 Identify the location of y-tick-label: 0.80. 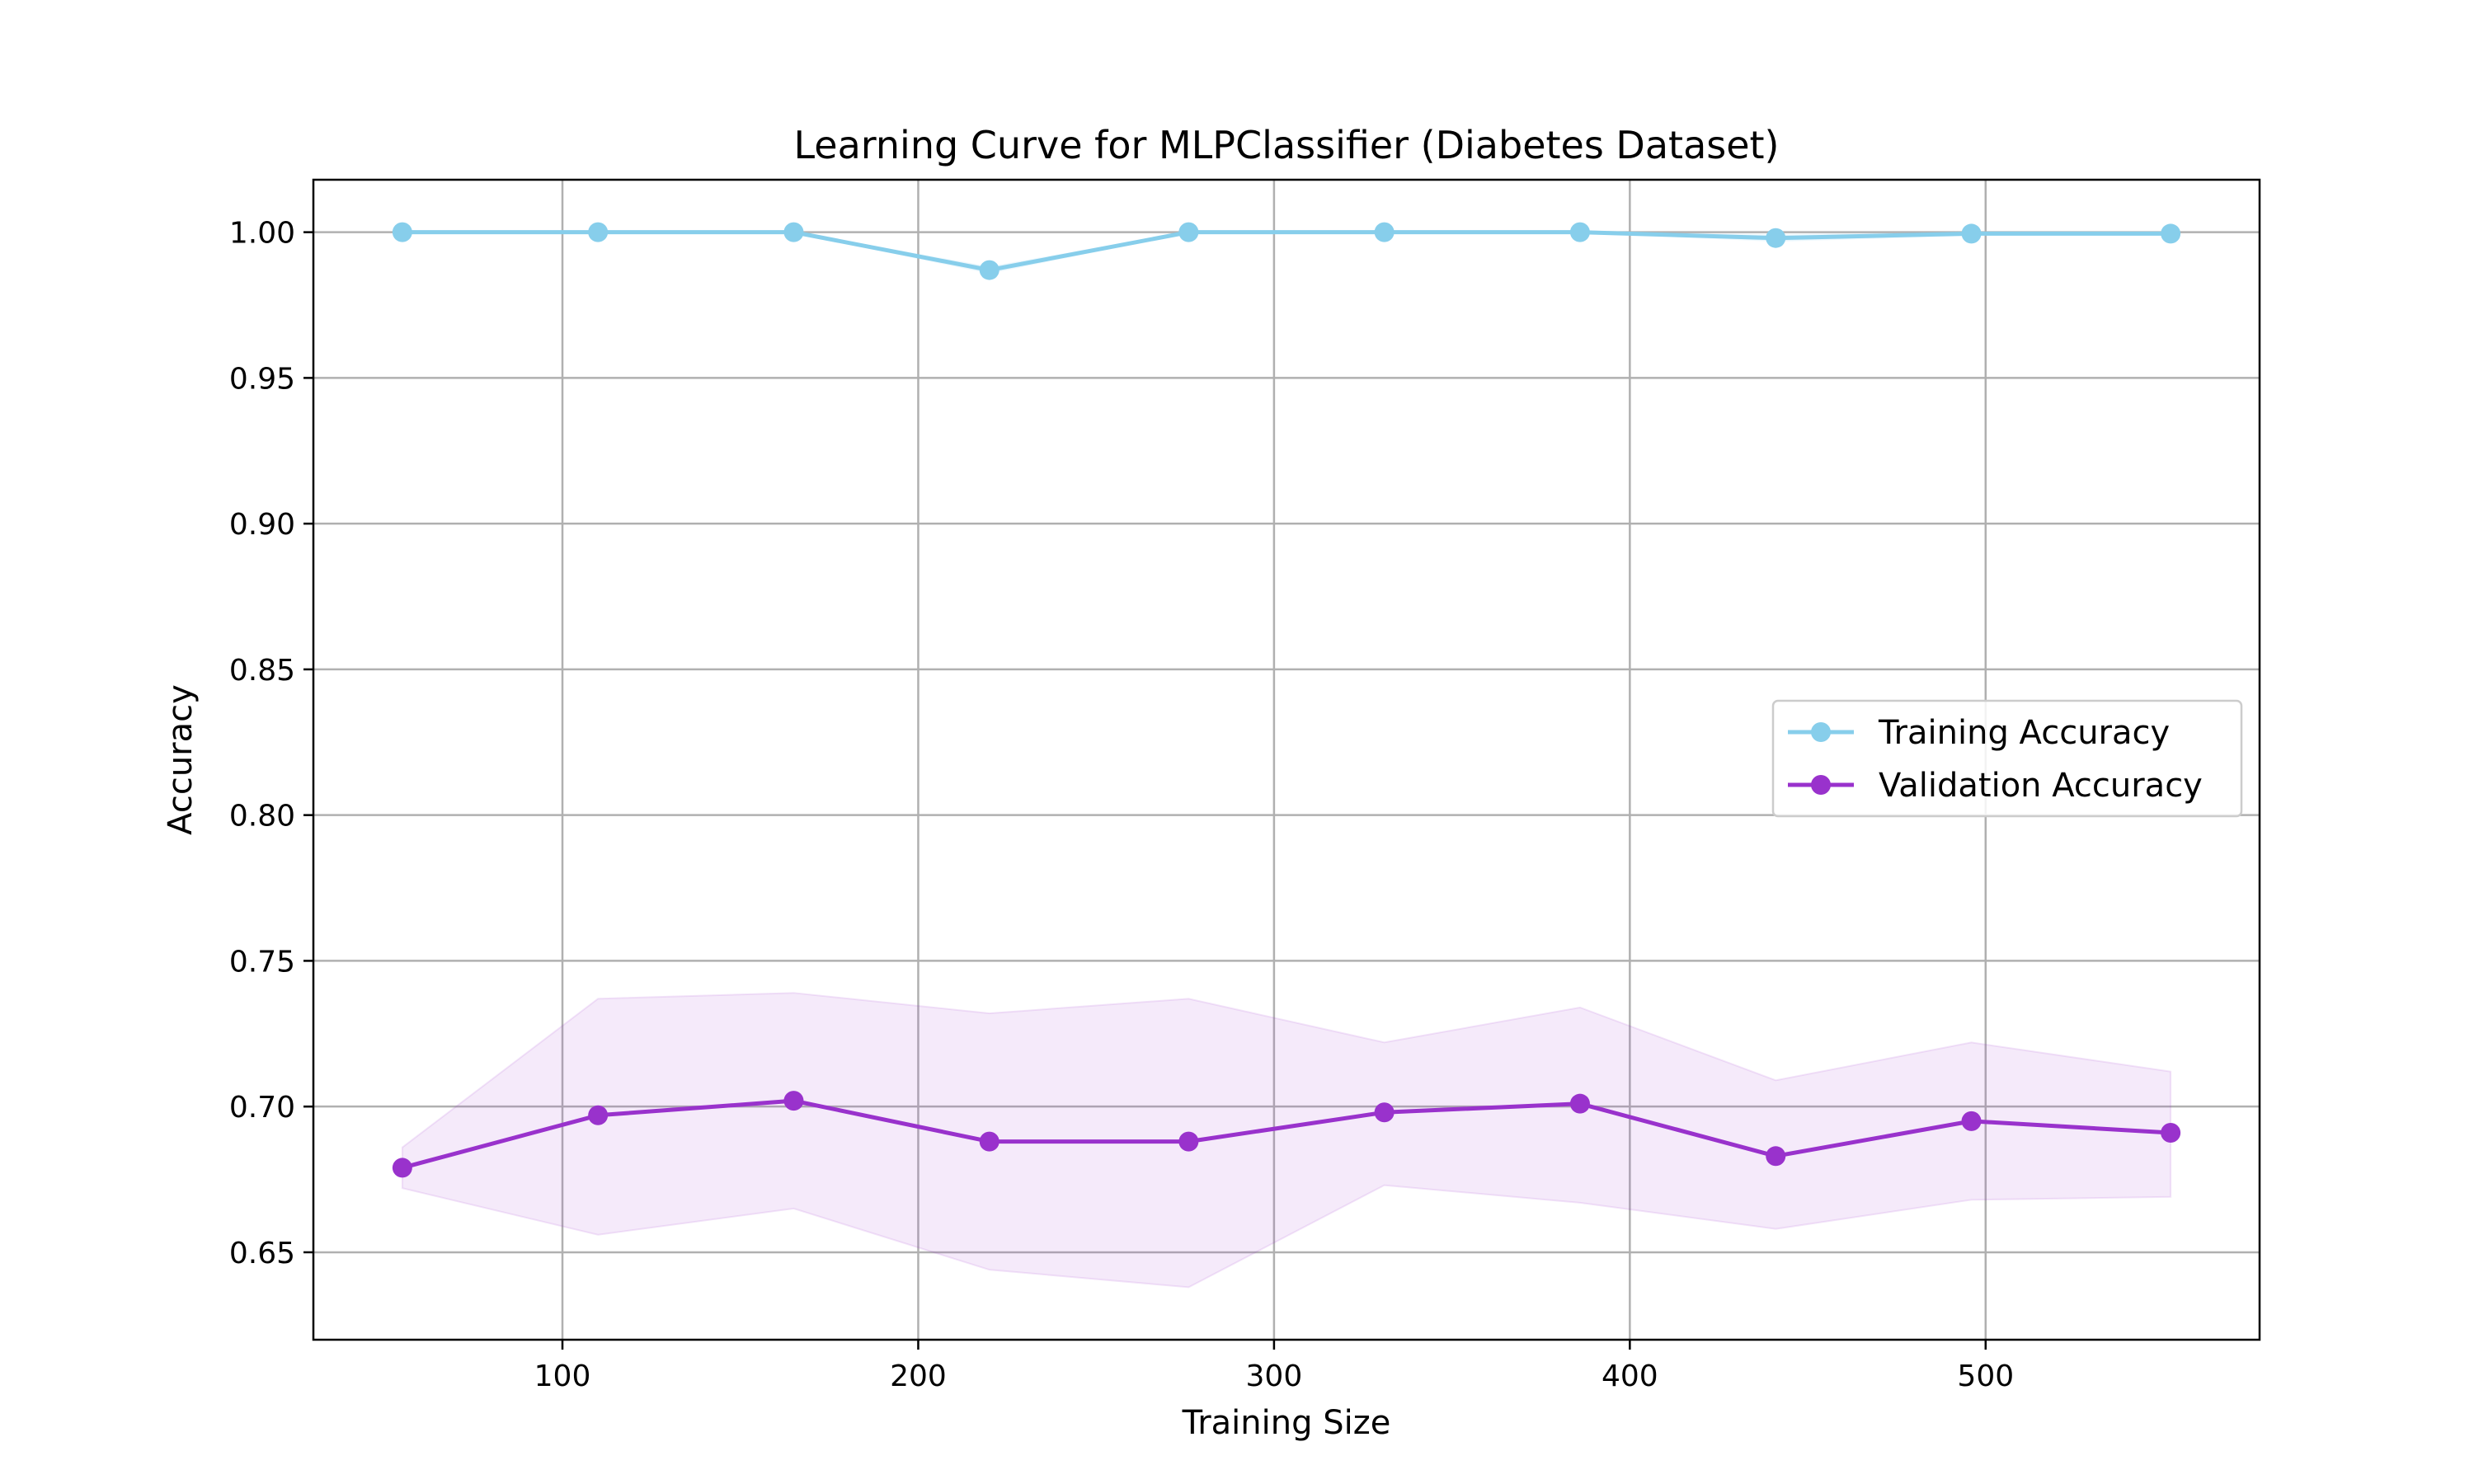
(262, 817).